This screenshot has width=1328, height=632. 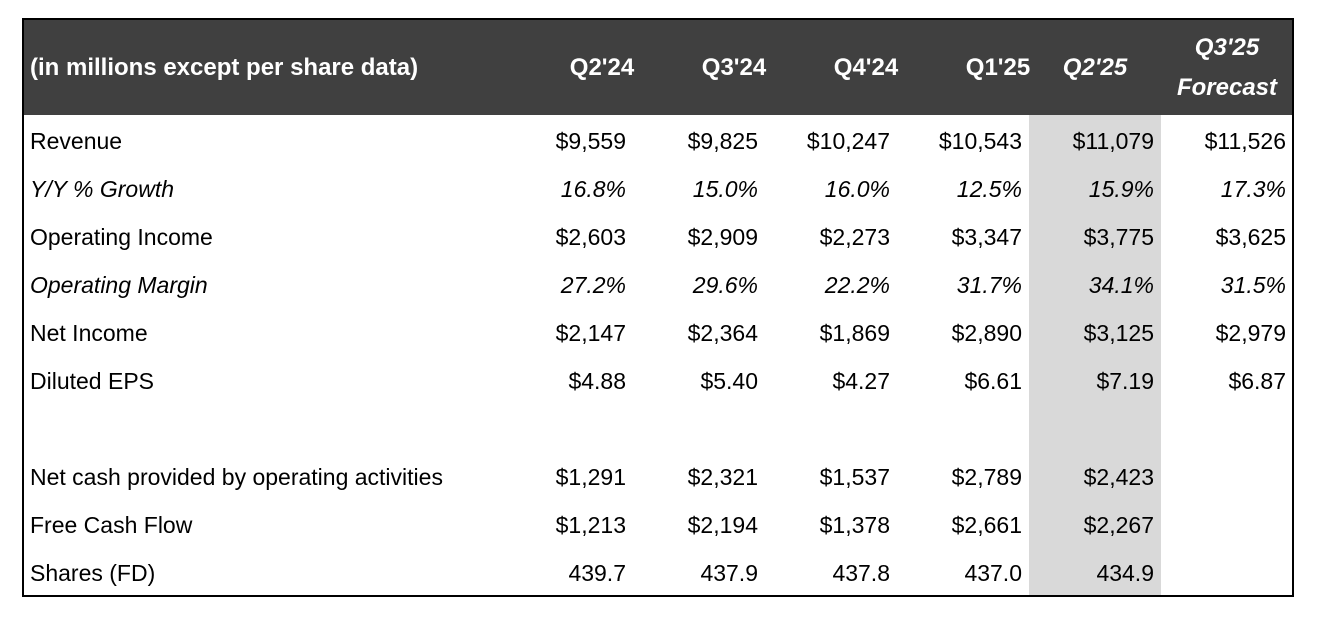 What do you see at coordinates (593, 188) in the screenshot?
I see `cell-value: 16.8%` at bounding box center [593, 188].